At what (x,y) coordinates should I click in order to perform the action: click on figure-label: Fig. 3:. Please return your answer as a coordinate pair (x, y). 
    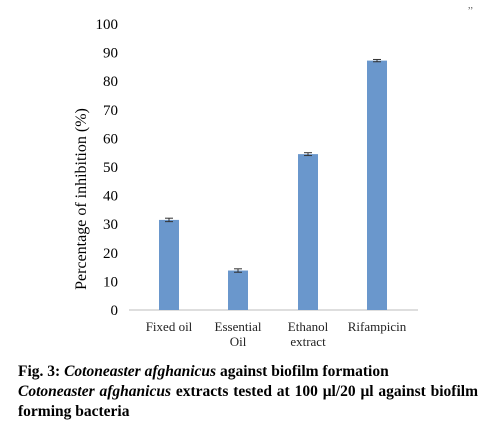
    Looking at the image, I should click on (39, 371).